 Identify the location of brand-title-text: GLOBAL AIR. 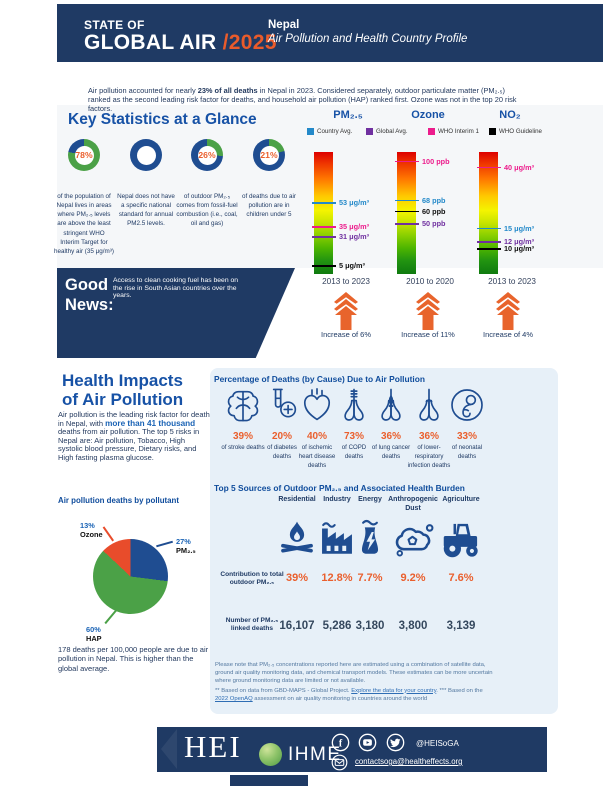
(153, 42).